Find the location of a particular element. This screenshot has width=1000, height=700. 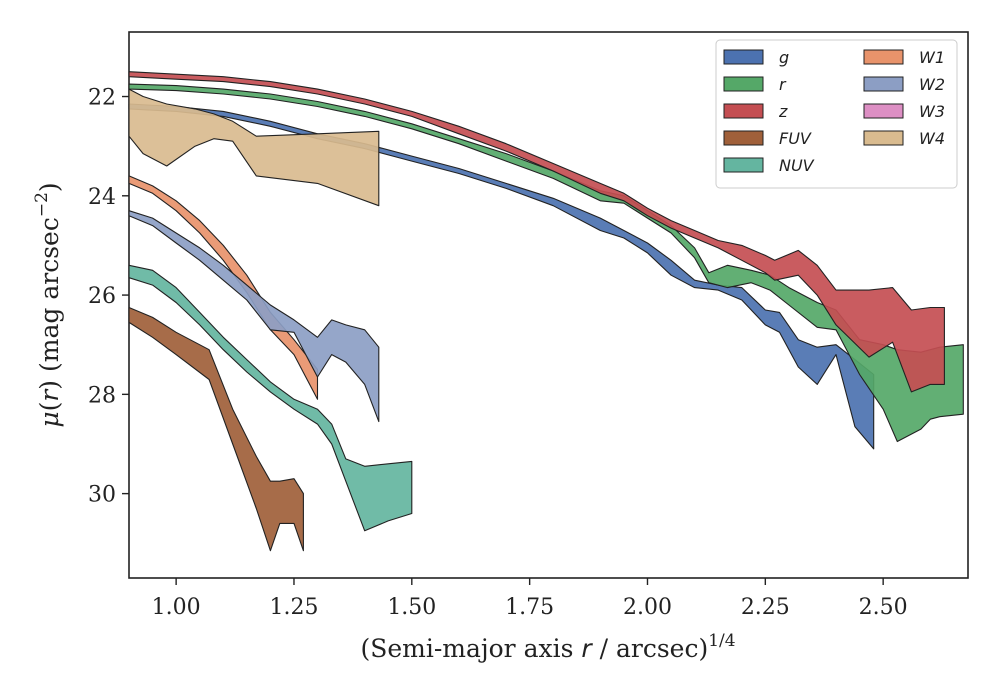

band-nuv is located at coordinates (270, 398).